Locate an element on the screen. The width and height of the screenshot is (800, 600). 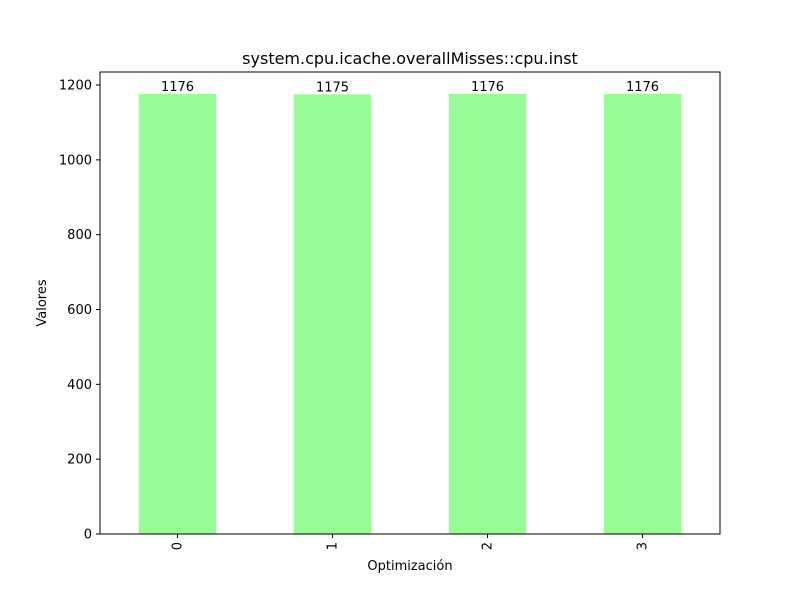
y-tick-label-400: 400 is located at coordinates (79, 385).